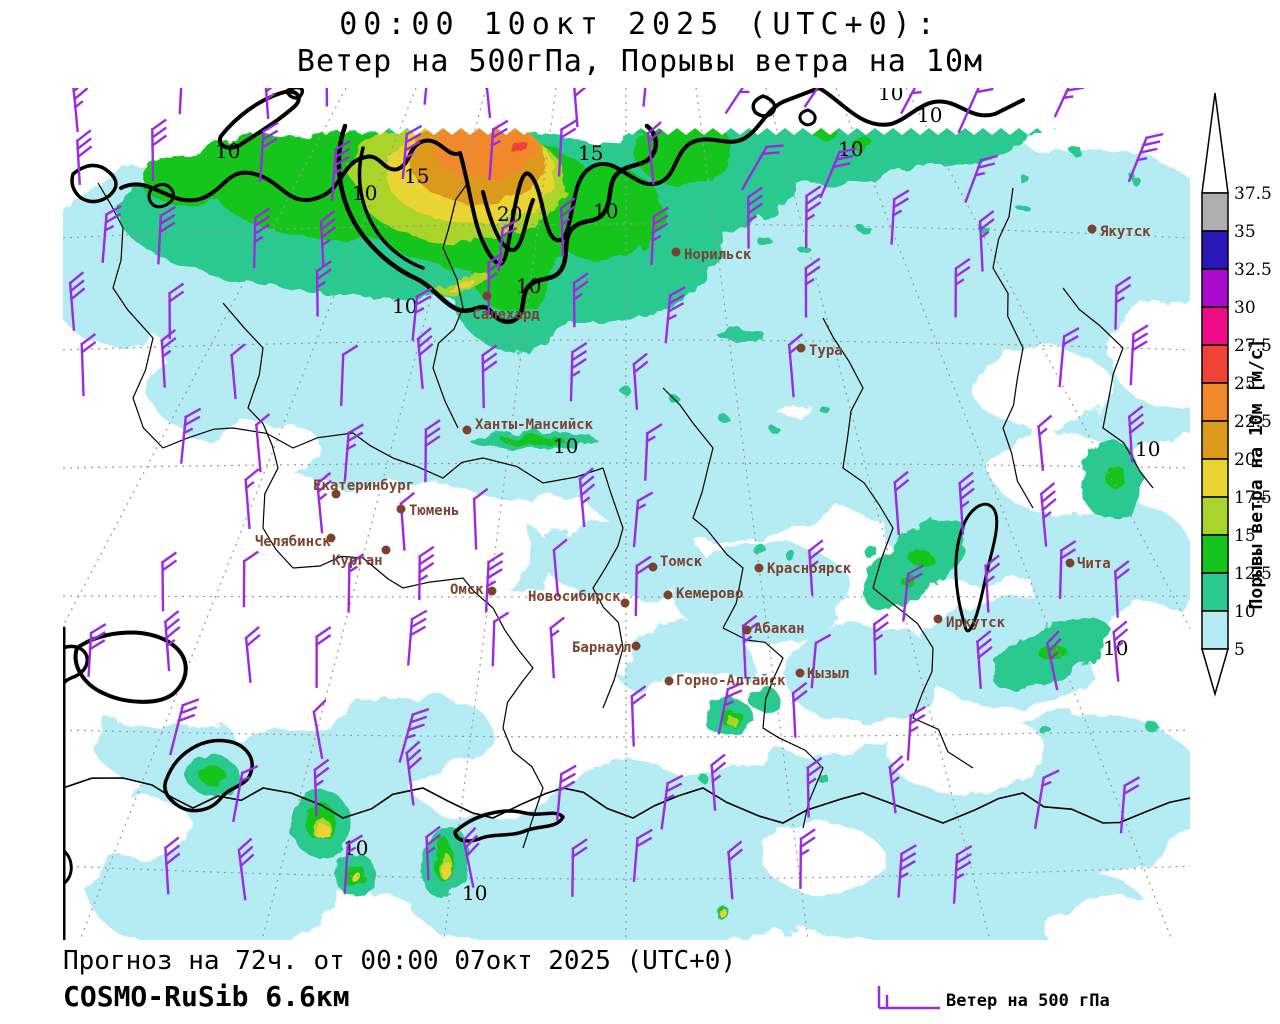  I want to click on city-label: Чита, so click(1094, 564).